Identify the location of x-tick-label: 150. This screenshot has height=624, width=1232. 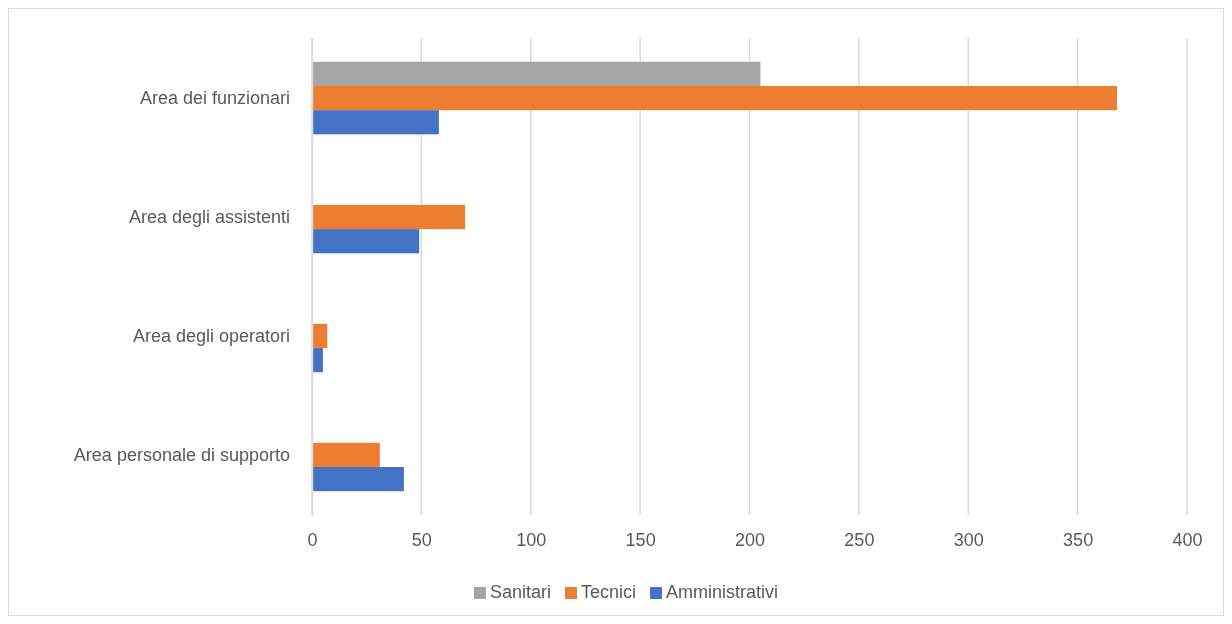
(640, 539).